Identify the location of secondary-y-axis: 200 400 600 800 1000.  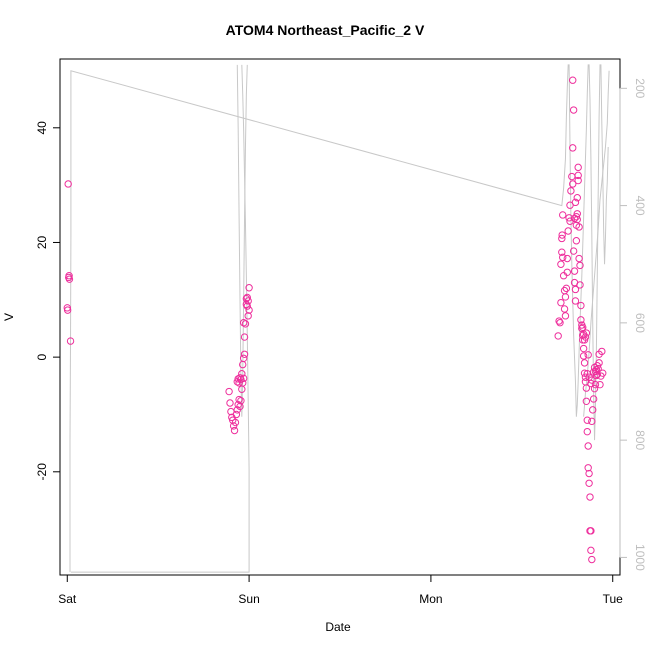
(633, 324).